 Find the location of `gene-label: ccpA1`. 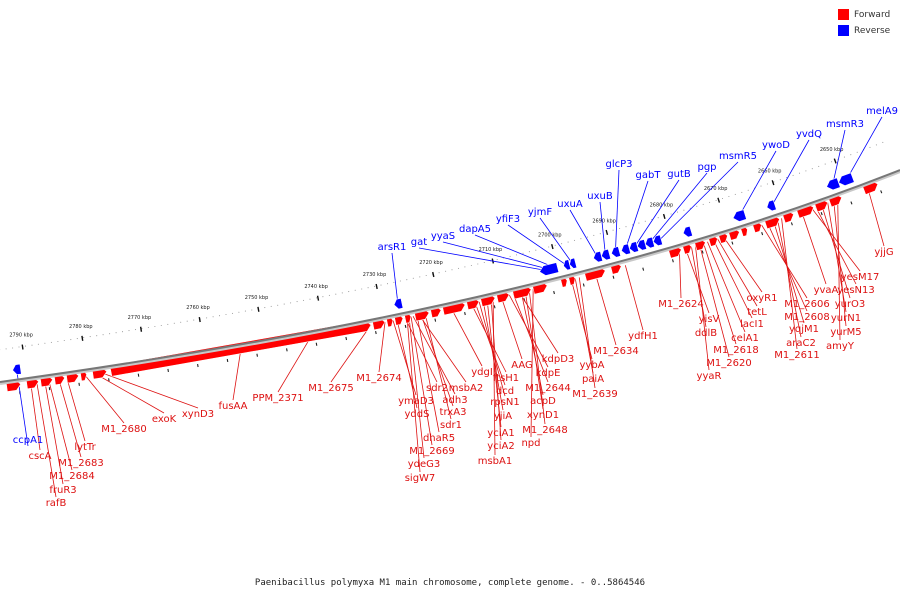

gene-label: ccpA1 is located at coordinates (28, 440).